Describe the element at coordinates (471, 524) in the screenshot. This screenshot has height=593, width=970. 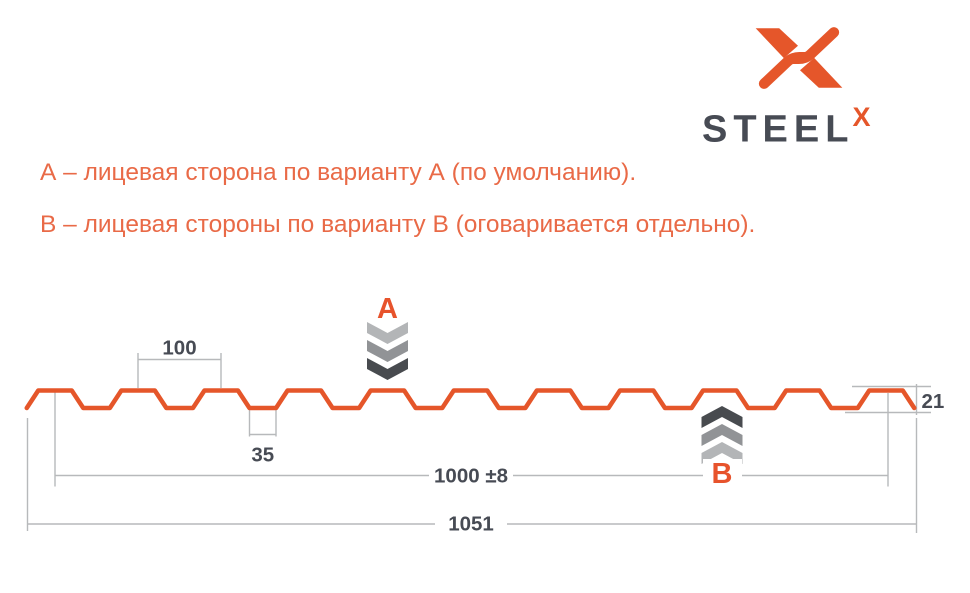
I see `dim-overall-width-value: 1051` at that location.